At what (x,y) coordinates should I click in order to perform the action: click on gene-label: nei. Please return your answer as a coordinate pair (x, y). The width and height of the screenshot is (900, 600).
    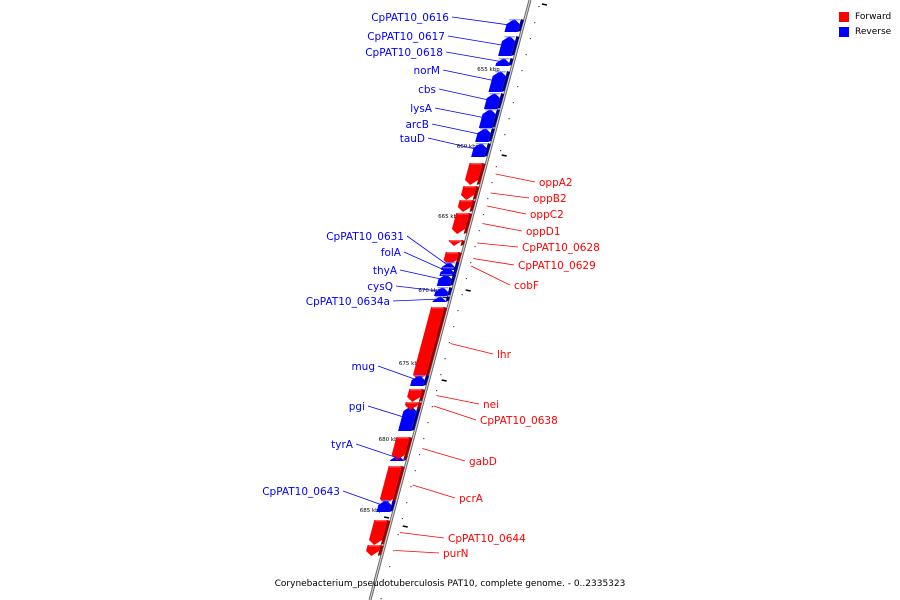
    Looking at the image, I should click on (491, 405).